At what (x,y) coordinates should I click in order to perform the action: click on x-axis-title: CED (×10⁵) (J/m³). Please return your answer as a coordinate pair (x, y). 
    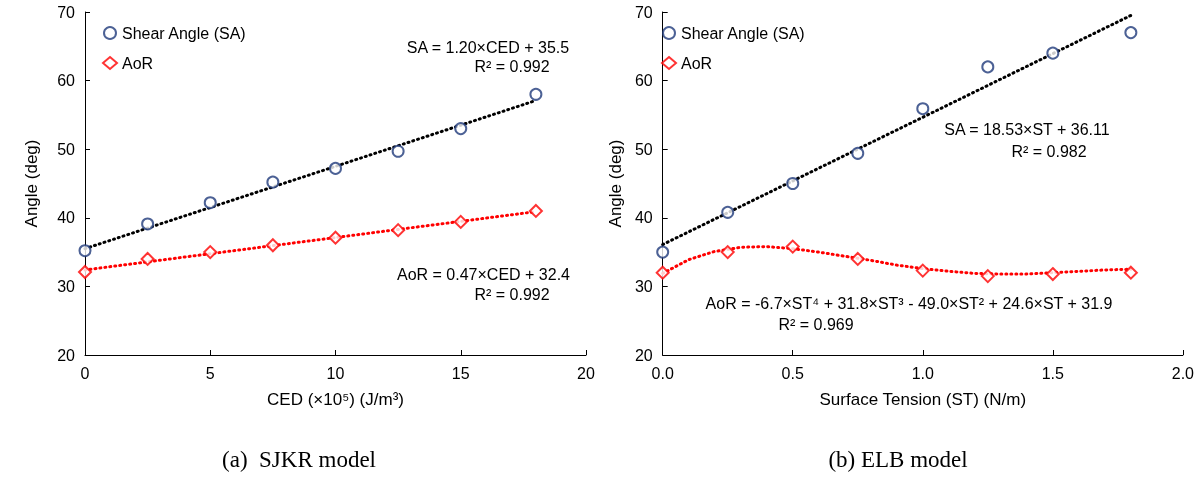
    Looking at the image, I should click on (335, 399).